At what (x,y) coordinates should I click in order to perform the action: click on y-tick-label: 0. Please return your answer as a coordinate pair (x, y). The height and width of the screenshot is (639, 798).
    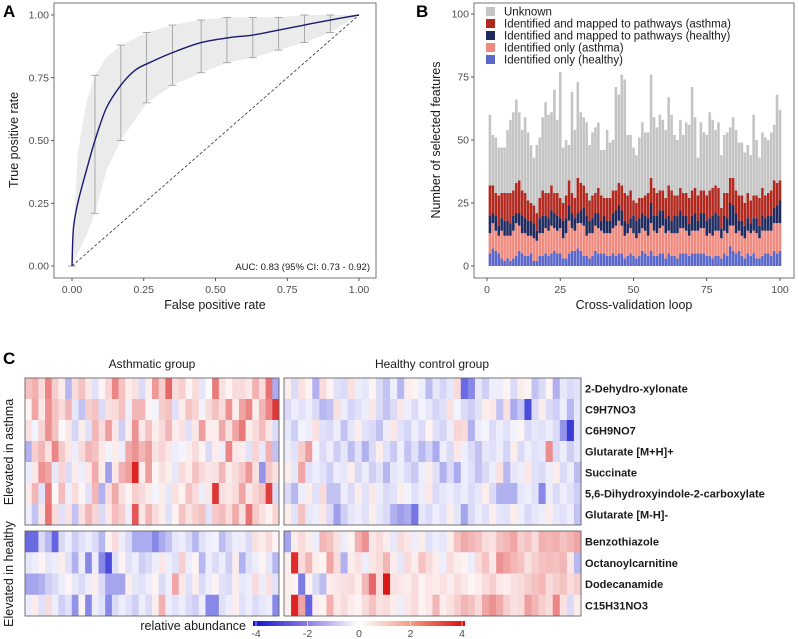
    Looking at the image, I should click on (466, 267).